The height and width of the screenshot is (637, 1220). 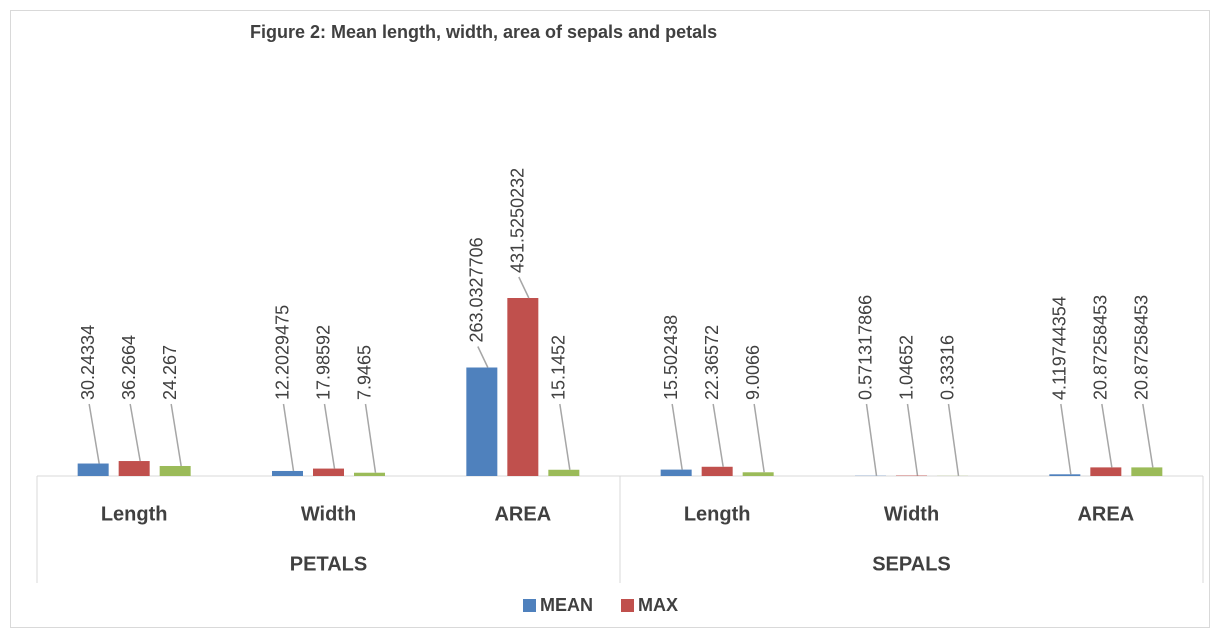 I want to click on data-label: 7.9465, so click(x=364, y=372).